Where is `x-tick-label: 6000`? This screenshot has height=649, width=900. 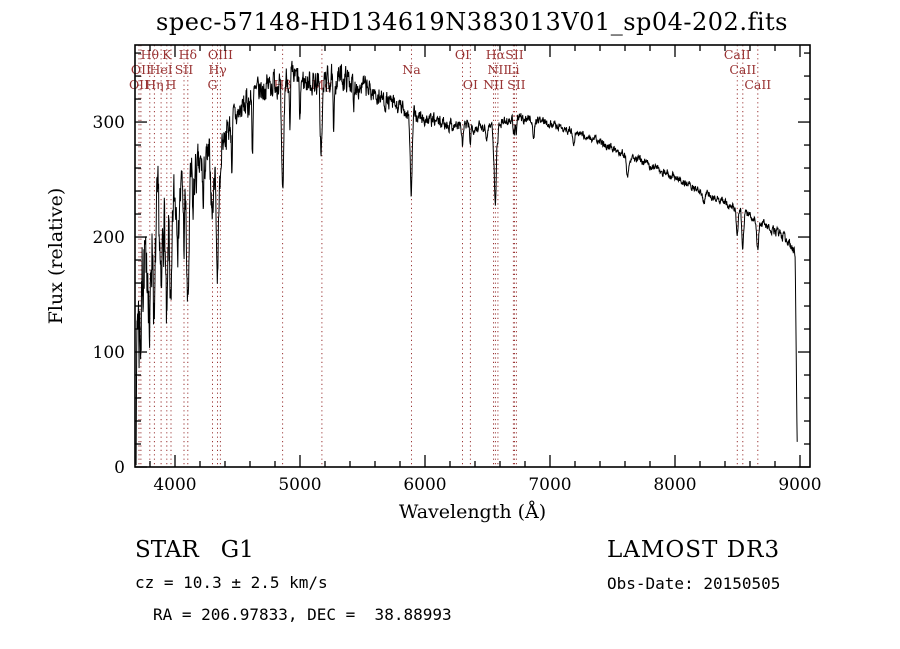 x-tick-label: 6000 is located at coordinates (424, 485).